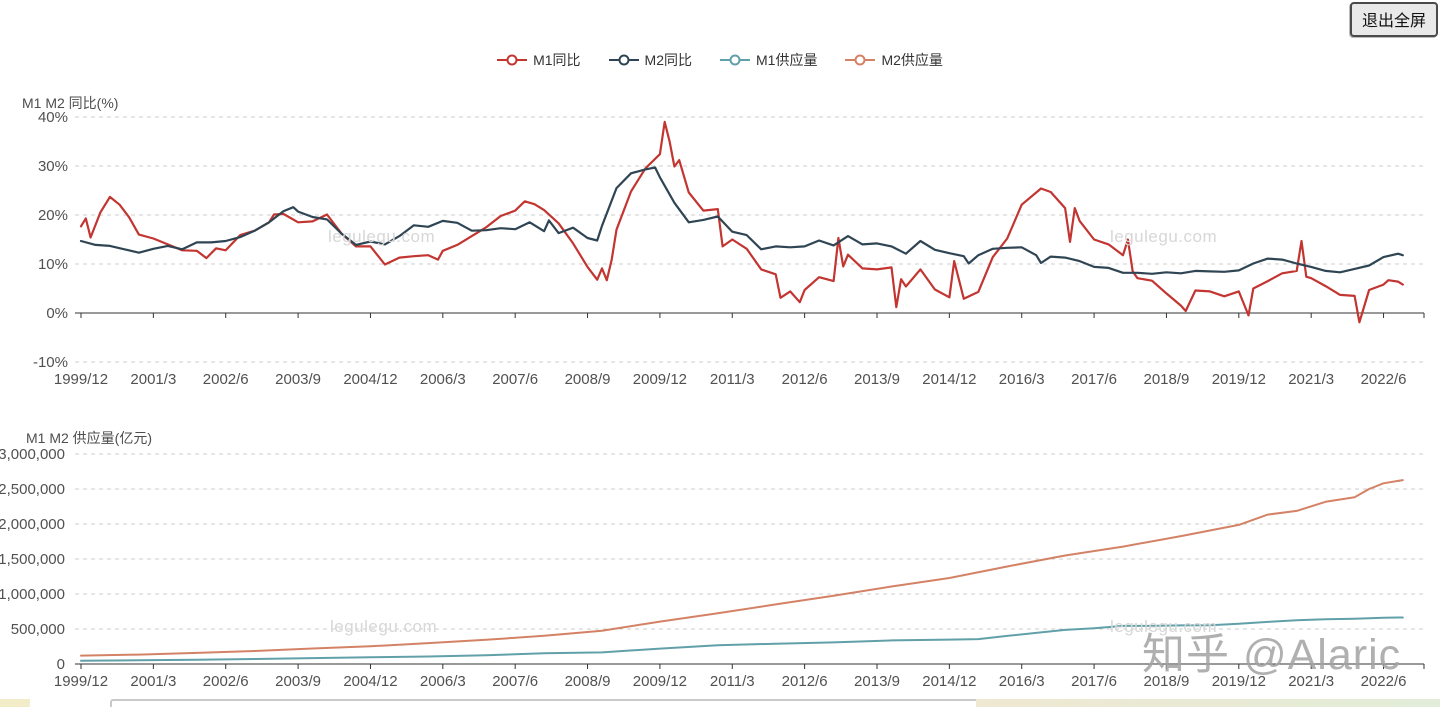 The width and height of the screenshot is (1440, 707). I want to click on exit-fullscreen-button: 退出全屏, so click(1393, 19).